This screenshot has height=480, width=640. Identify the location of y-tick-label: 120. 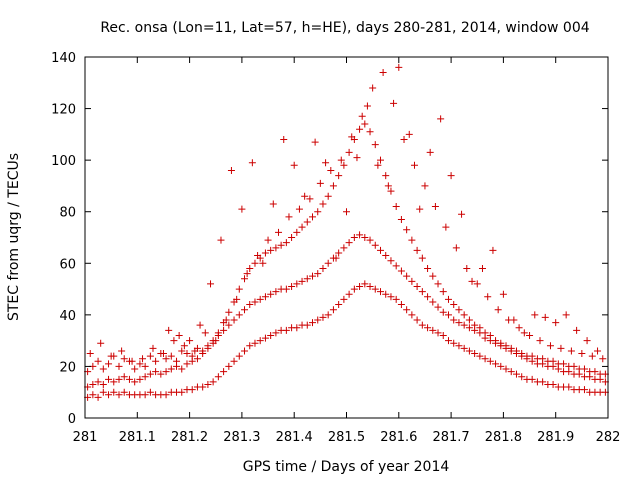
(63, 110).